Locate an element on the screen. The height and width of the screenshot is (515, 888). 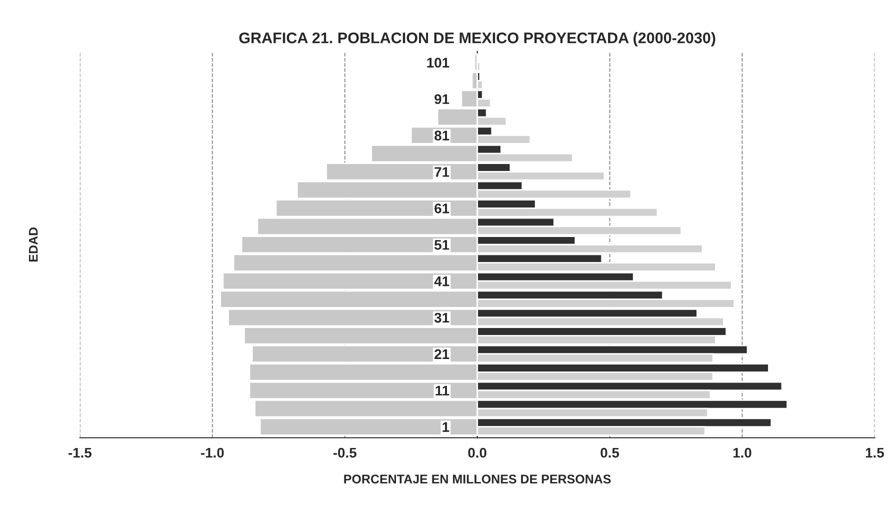
y-tick-label: 51 is located at coordinates (442, 245).